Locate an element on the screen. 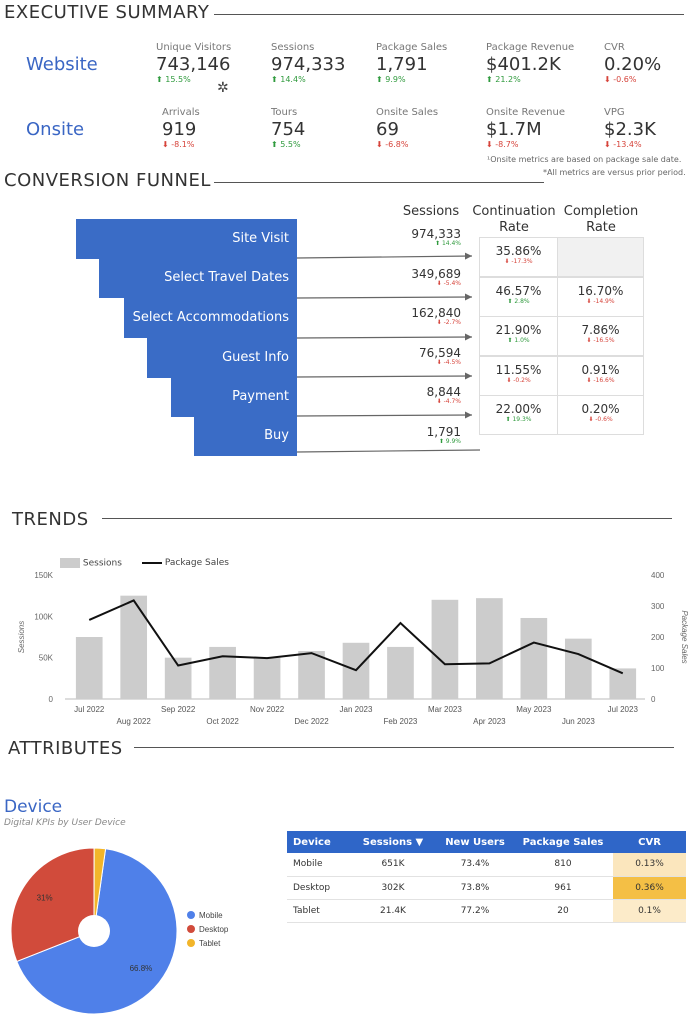 This screenshot has height=1016, width=699. funnel-step-sessions: 76,594 ⬇ -4.5% is located at coordinates (426, 356).